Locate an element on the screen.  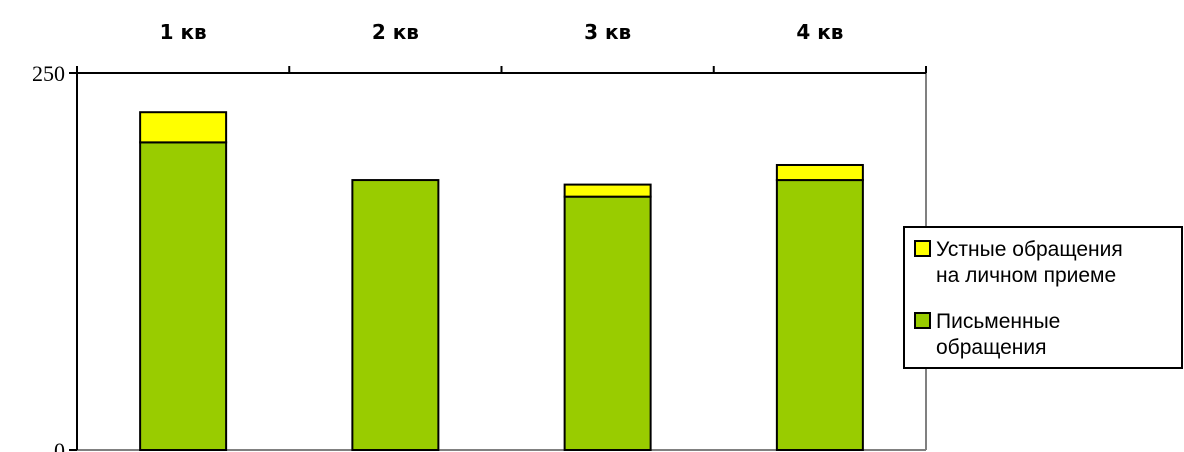
legend-label-1-line-2: на личном приеме is located at coordinates (1026, 275).